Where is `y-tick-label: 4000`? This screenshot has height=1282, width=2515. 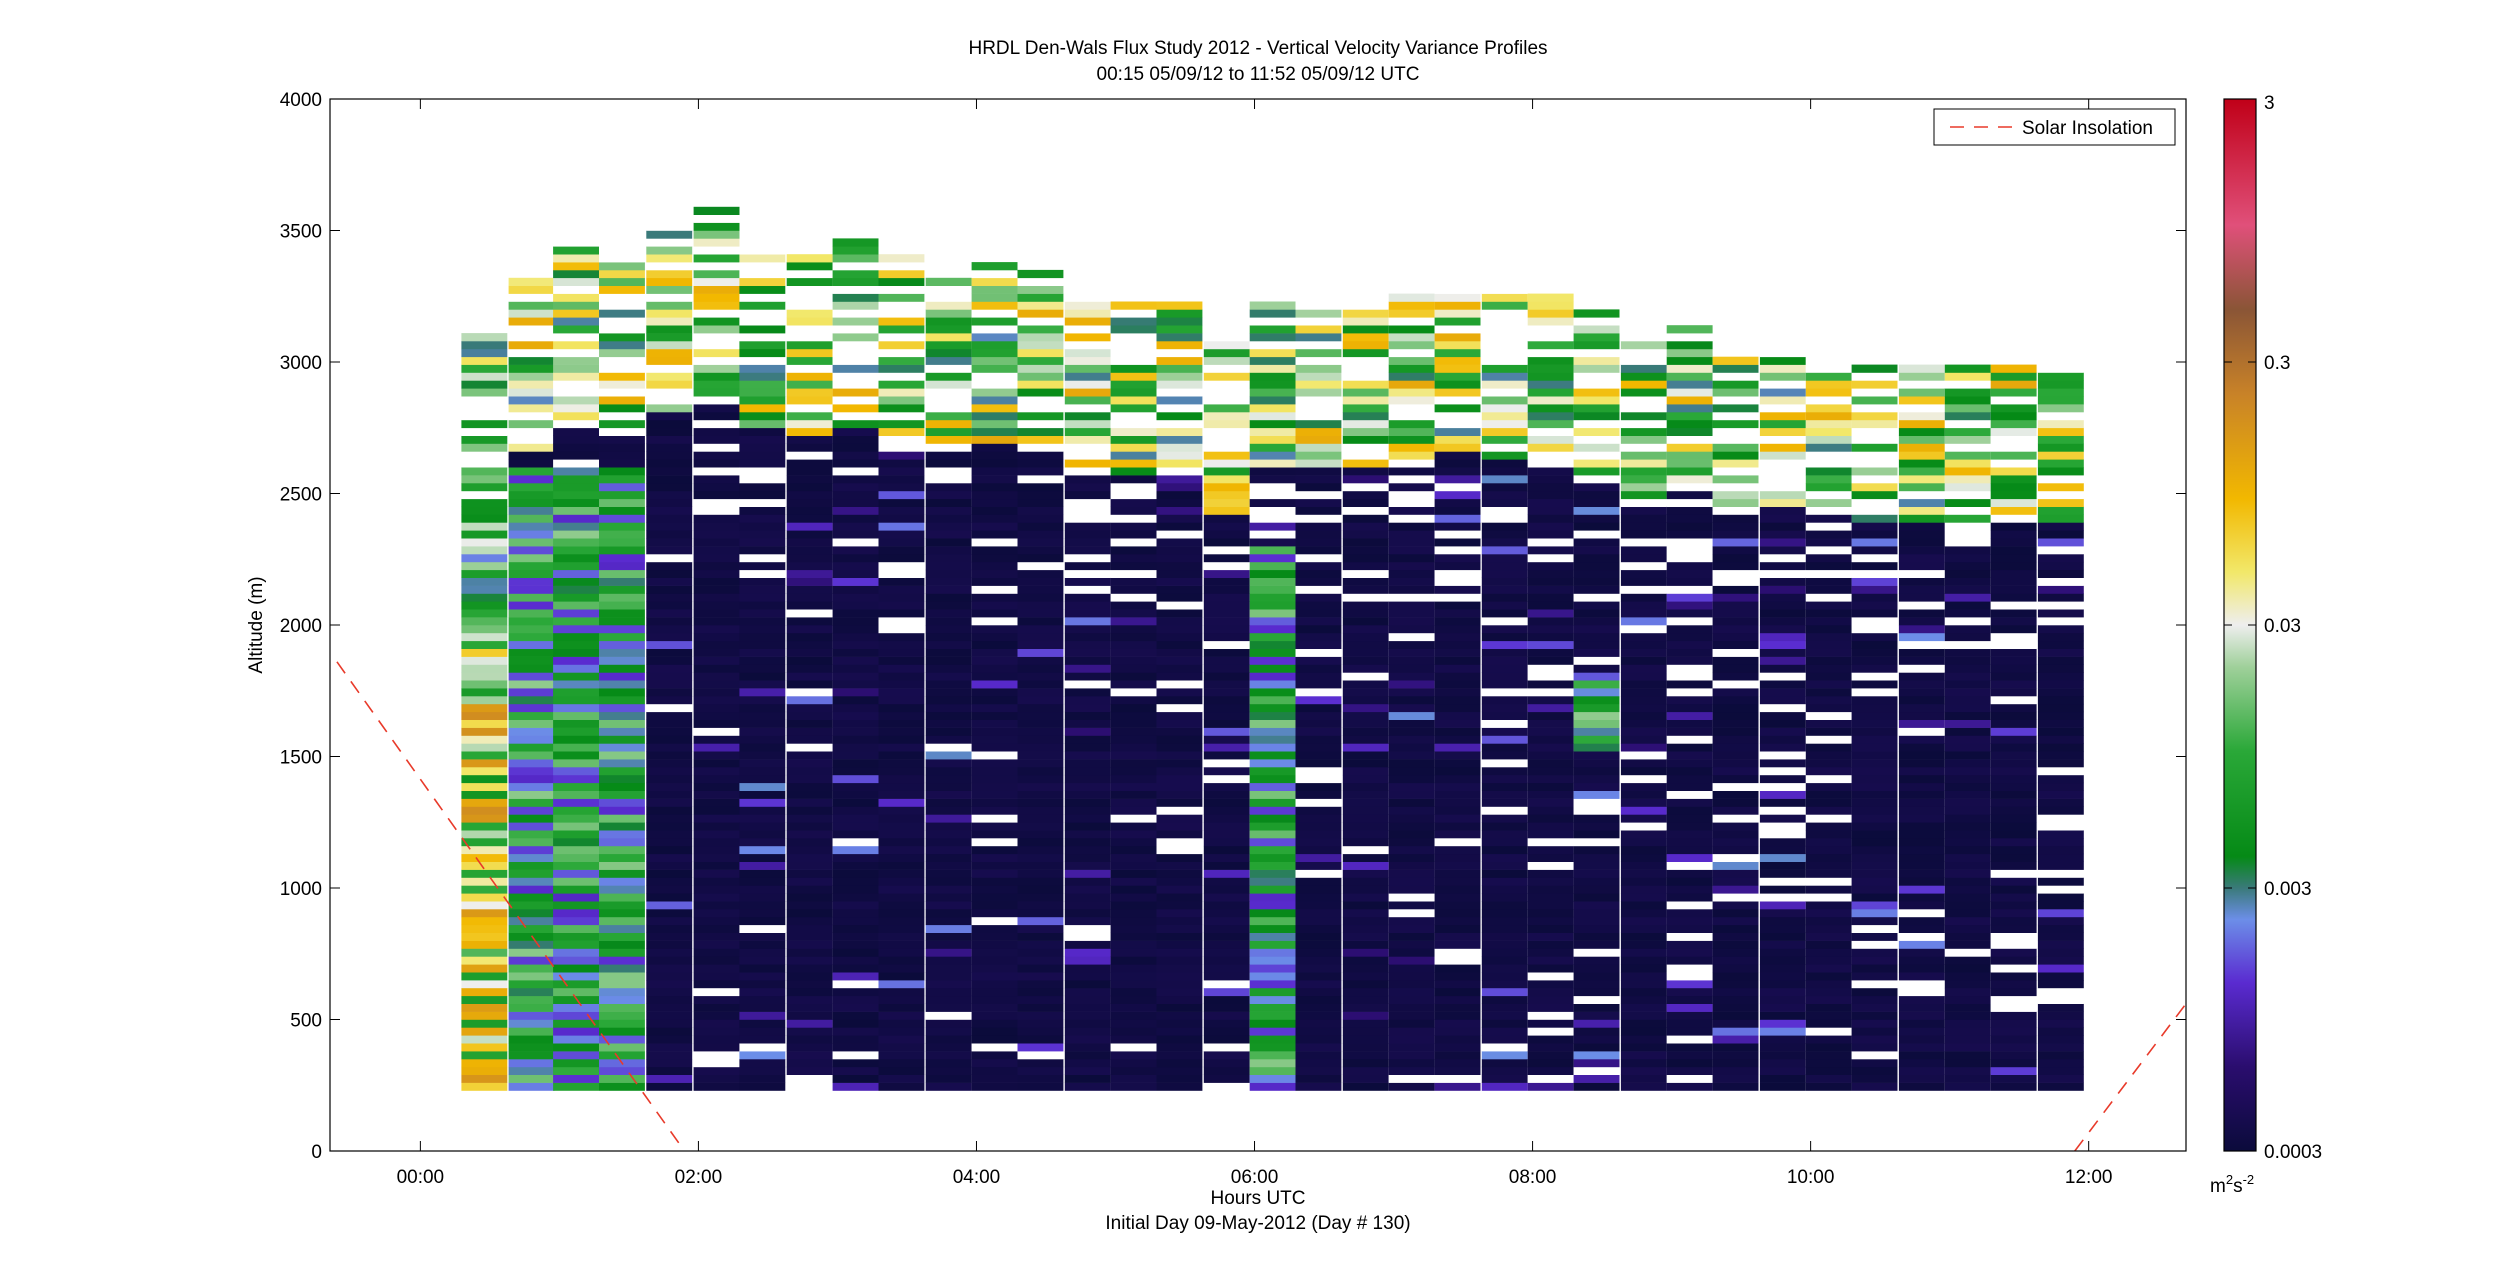 y-tick-label: 4000 is located at coordinates (301, 100).